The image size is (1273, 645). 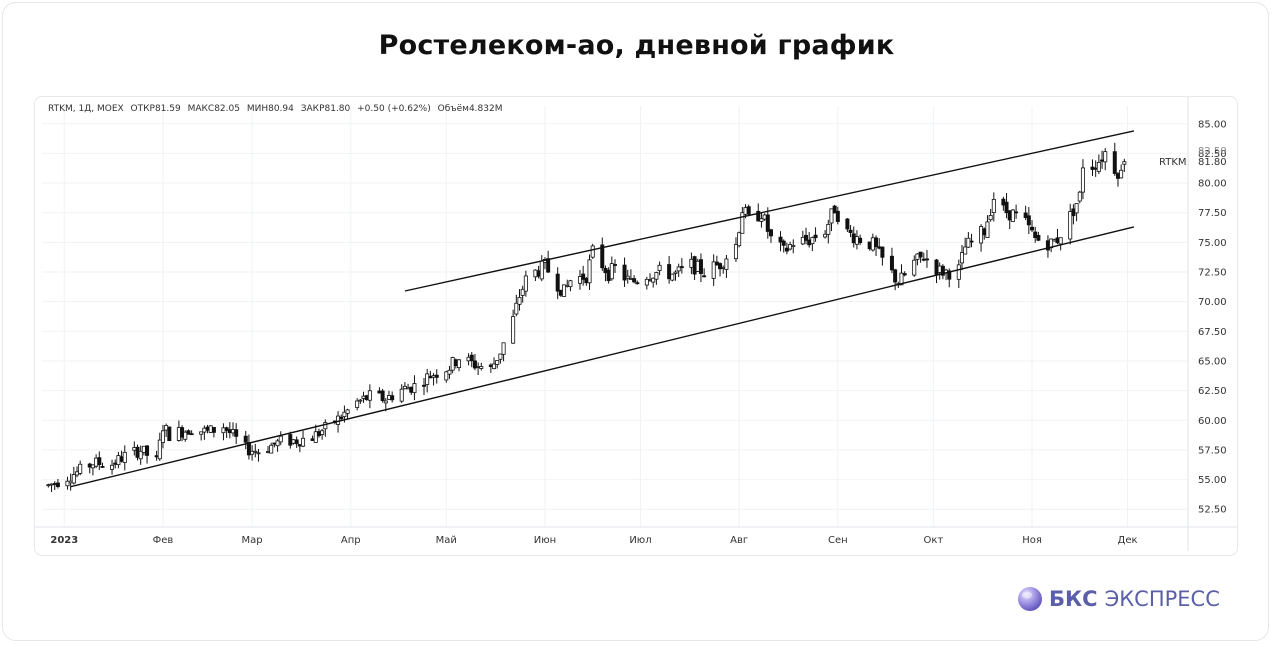 What do you see at coordinates (1162, 599) in the screenshot?
I see `brand-name-thin: ЭКСПРЕСС` at bounding box center [1162, 599].